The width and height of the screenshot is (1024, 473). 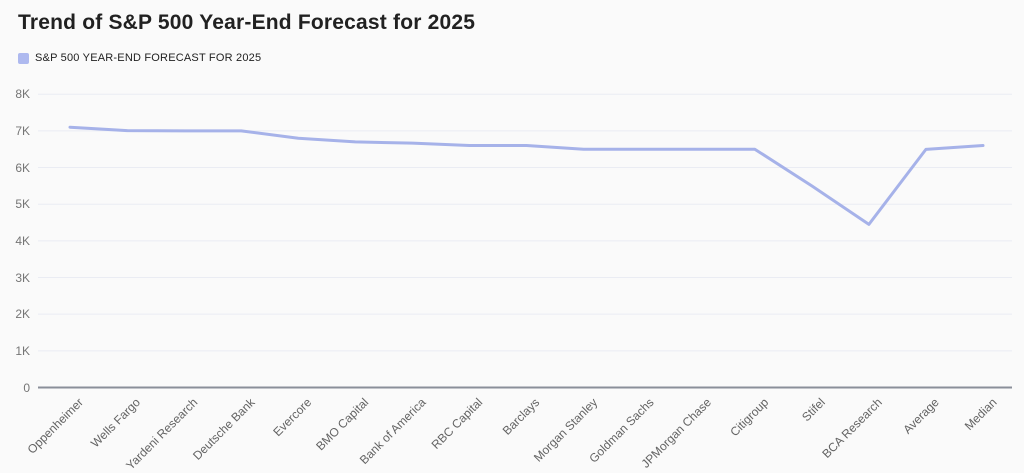 I want to click on legend: S&P 500 YEAR-END FORECAST FOR 2025, so click(x=139, y=58).